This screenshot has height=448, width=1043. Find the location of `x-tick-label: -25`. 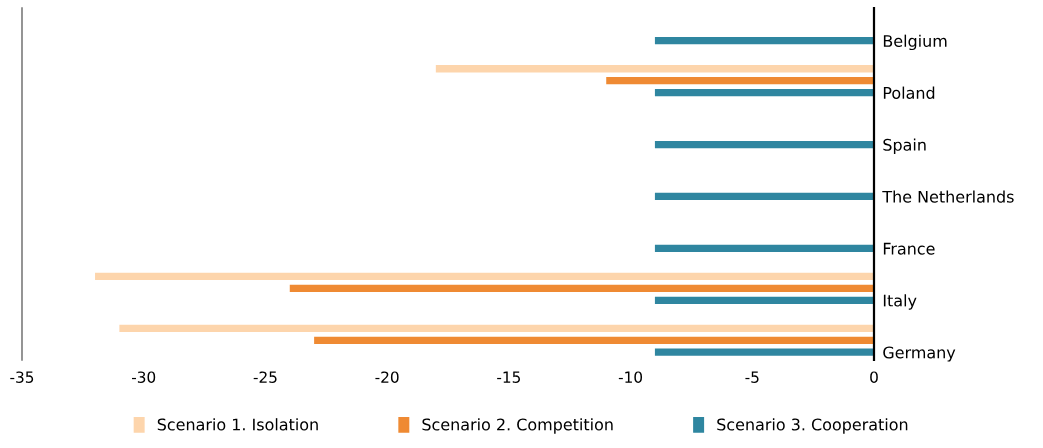

x-tick-label: -25 is located at coordinates (265, 377).